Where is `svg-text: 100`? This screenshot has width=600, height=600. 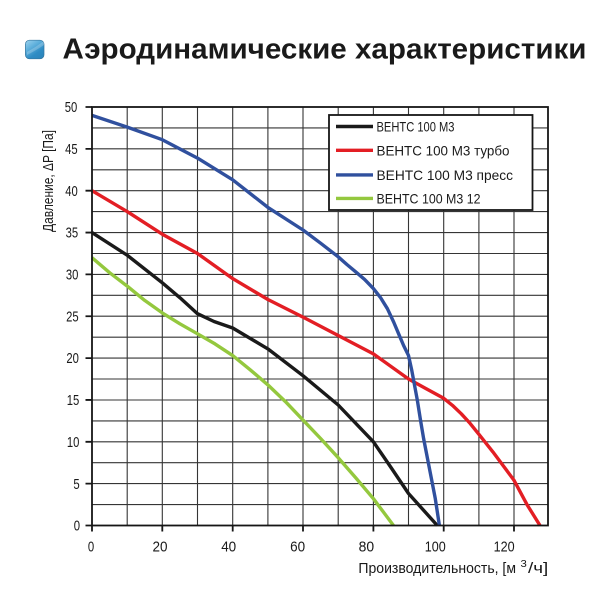
svg-text: 100 is located at coordinates (435, 547).